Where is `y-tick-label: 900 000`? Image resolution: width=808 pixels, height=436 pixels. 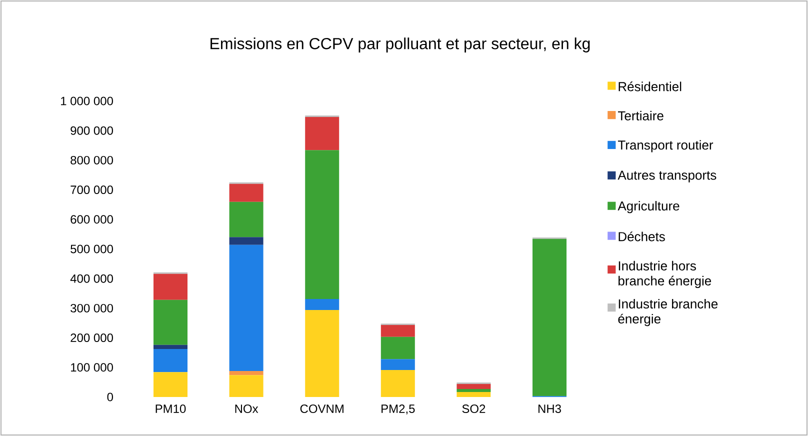
y-tick-label: 900 000 is located at coordinates (91, 130).